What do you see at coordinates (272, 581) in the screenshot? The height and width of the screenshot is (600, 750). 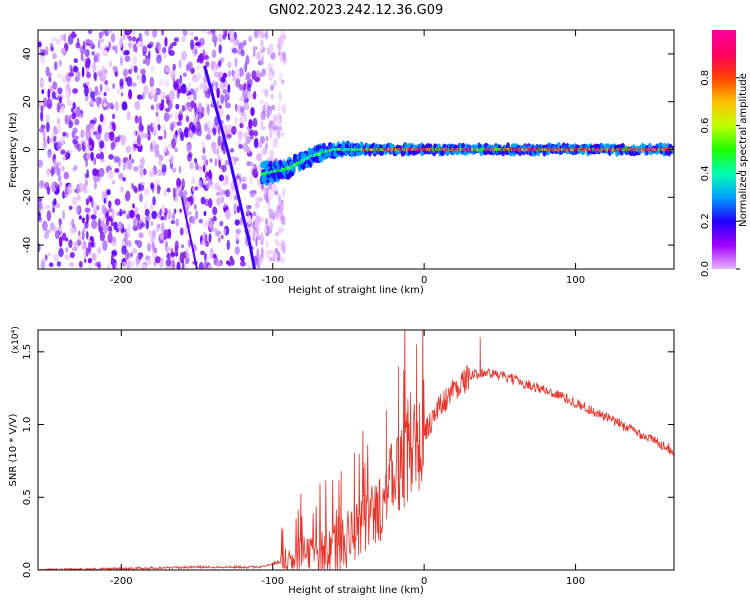 I see `x-tick-label: -100` at bounding box center [272, 581].